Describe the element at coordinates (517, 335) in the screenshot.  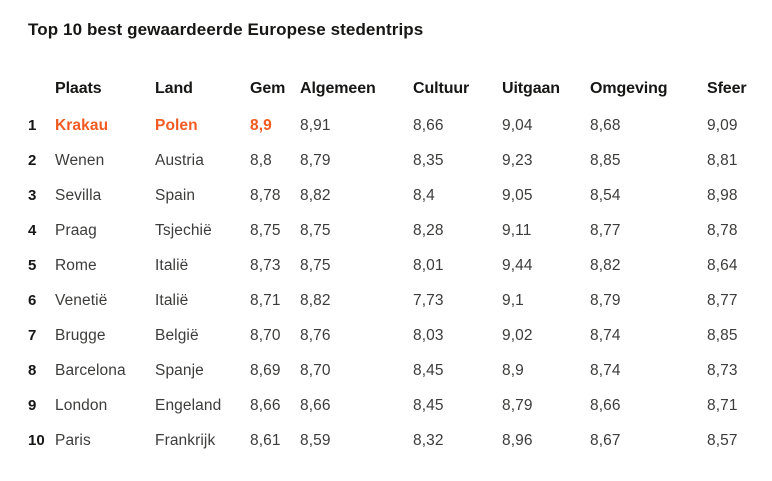
I see `score-uitgaan-cell: 9,02` at that location.